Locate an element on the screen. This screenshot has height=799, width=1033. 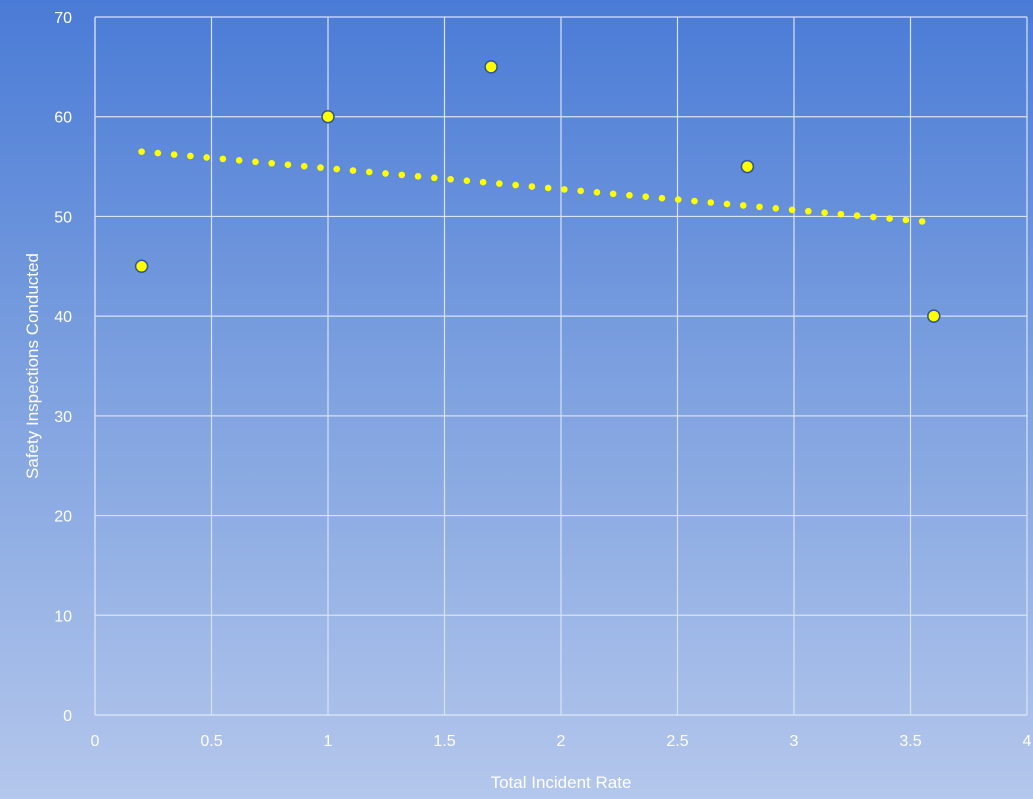
x-tick-label: 2 is located at coordinates (561, 741).